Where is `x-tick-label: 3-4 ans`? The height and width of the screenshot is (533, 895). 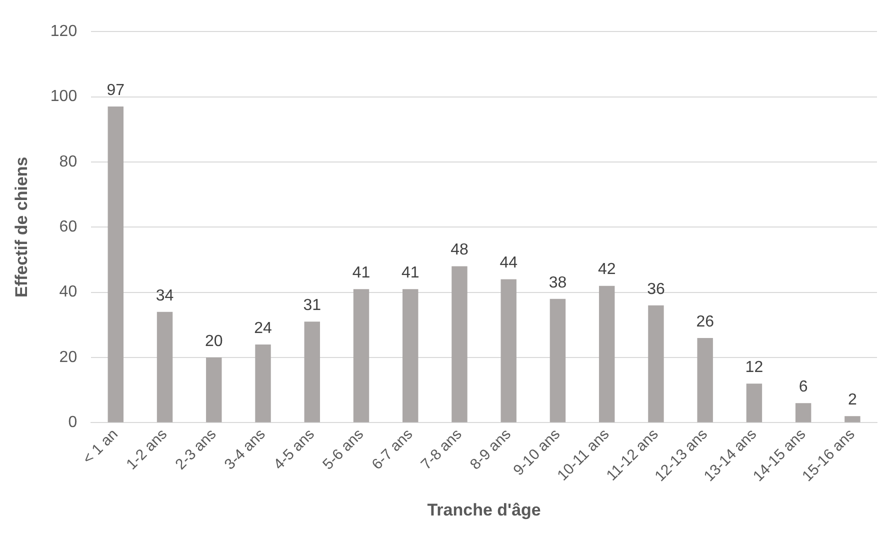
x-tick-label: 3-4 ans is located at coordinates (245, 450).